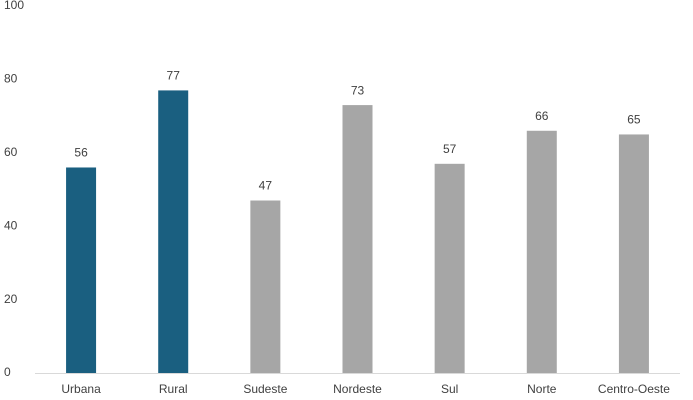 Image resolution: width=693 pixels, height=400 pixels. Describe the element at coordinates (11, 79) in the screenshot. I see `y-tick-label: 80` at that location.